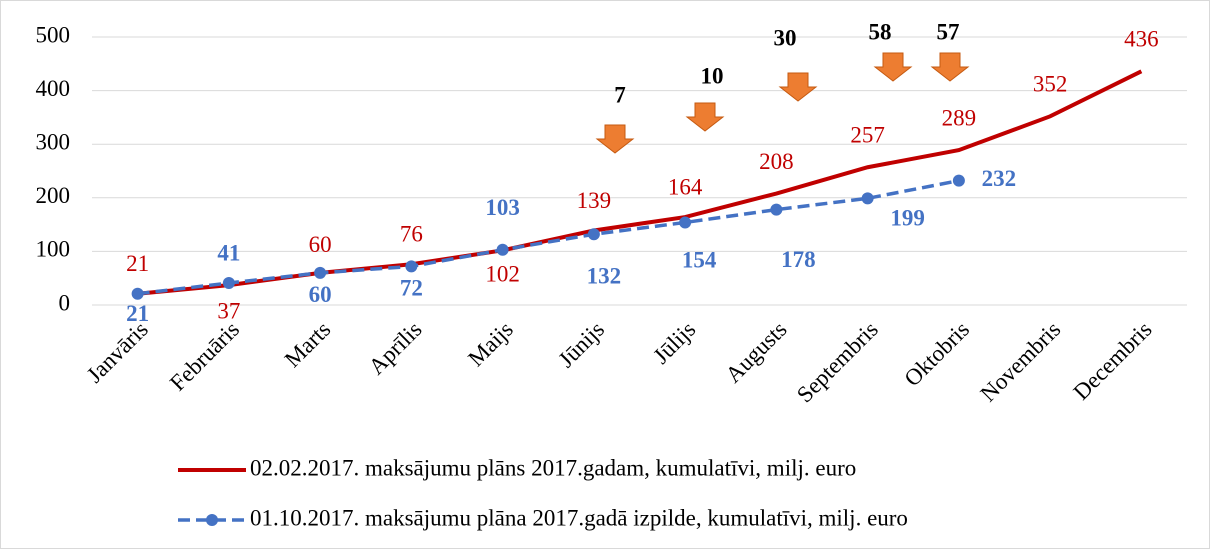 This screenshot has width=1211, height=550. Describe the element at coordinates (999, 178) in the screenshot. I see `data-label: 232` at that location.